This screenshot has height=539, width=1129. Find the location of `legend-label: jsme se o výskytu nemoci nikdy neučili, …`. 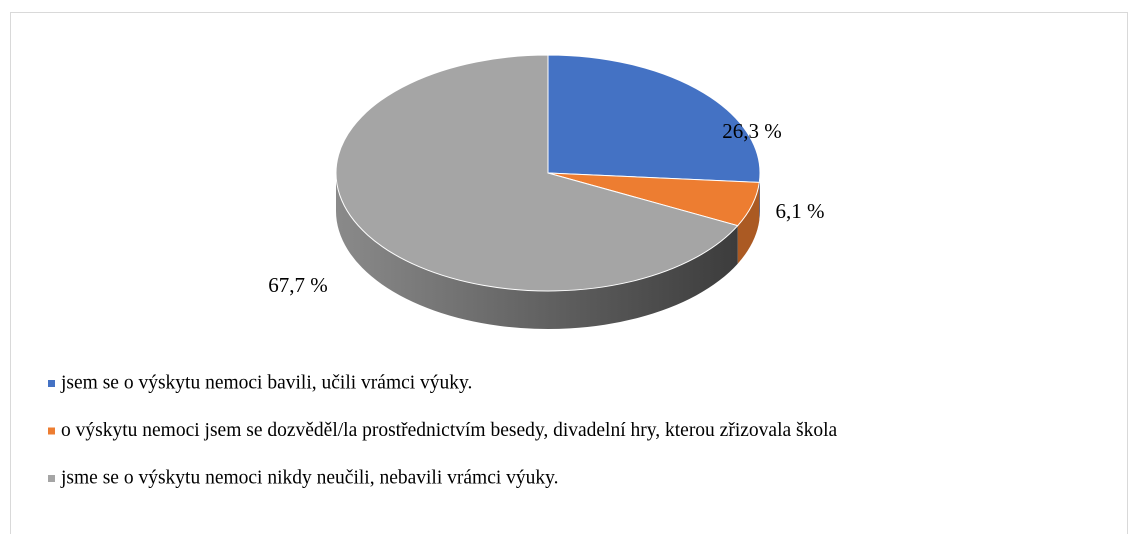

legend-label: jsme se o výskytu nemoci nikdy neučili, … is located at coordinates (309, 477).